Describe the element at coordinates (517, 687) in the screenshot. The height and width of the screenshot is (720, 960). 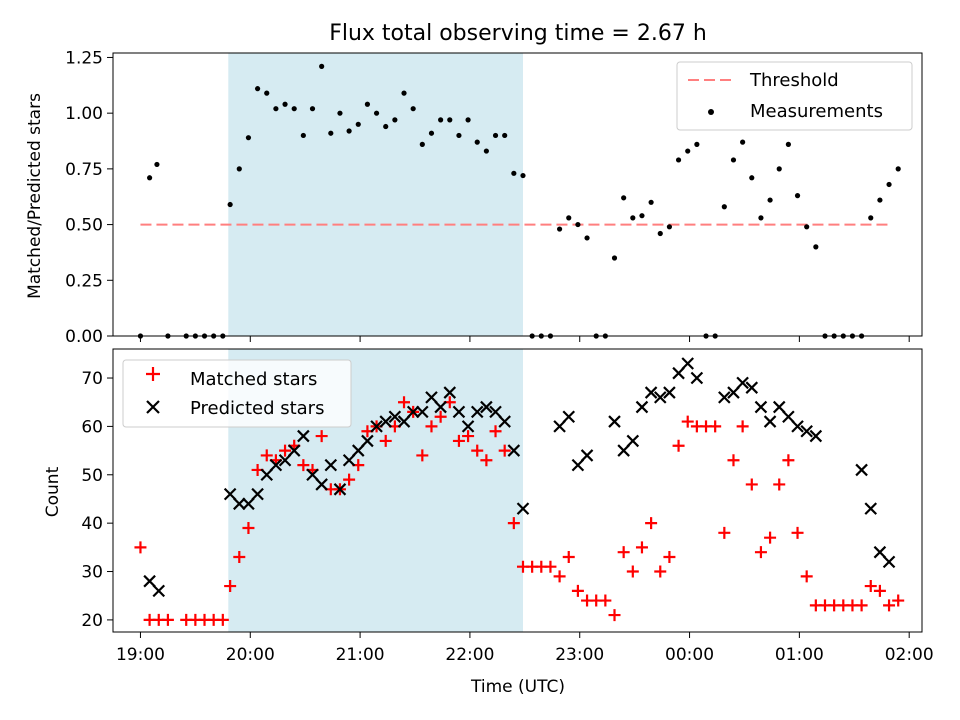
I see `x-axis-label: Time (UTC)` at that location.